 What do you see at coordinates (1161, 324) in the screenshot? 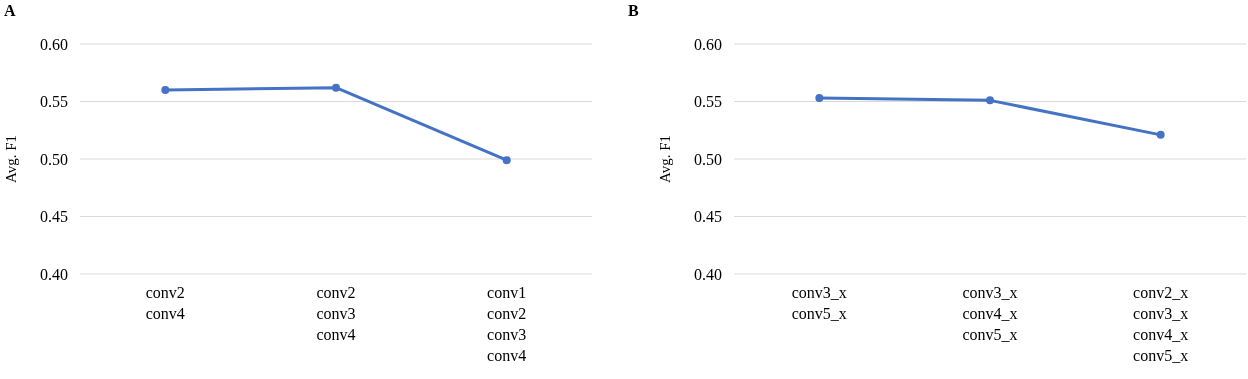
I see `x-tick-label: conv2_x conv3_x conv4_x conv5_x` at bounding box center [1161, 324].